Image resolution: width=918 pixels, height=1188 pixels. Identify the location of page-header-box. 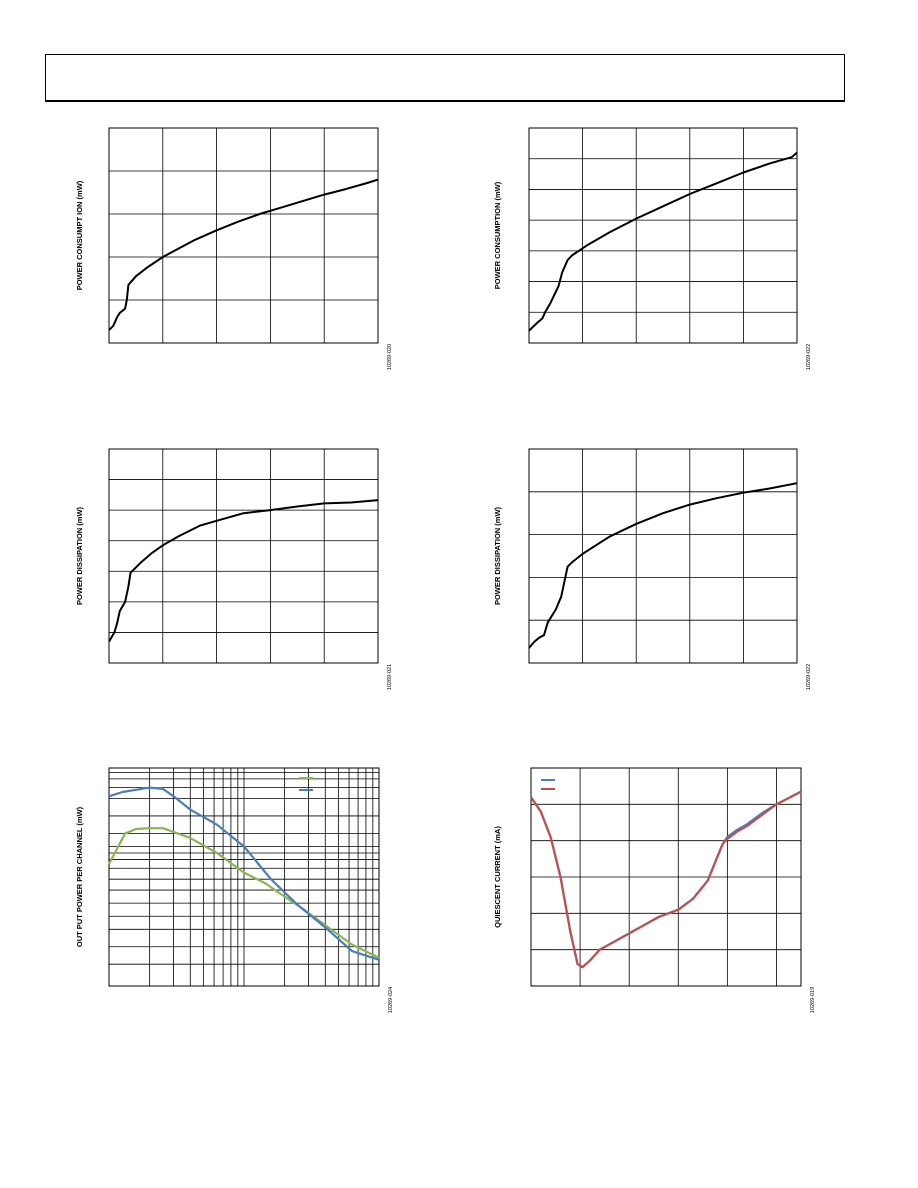
(445, 78).